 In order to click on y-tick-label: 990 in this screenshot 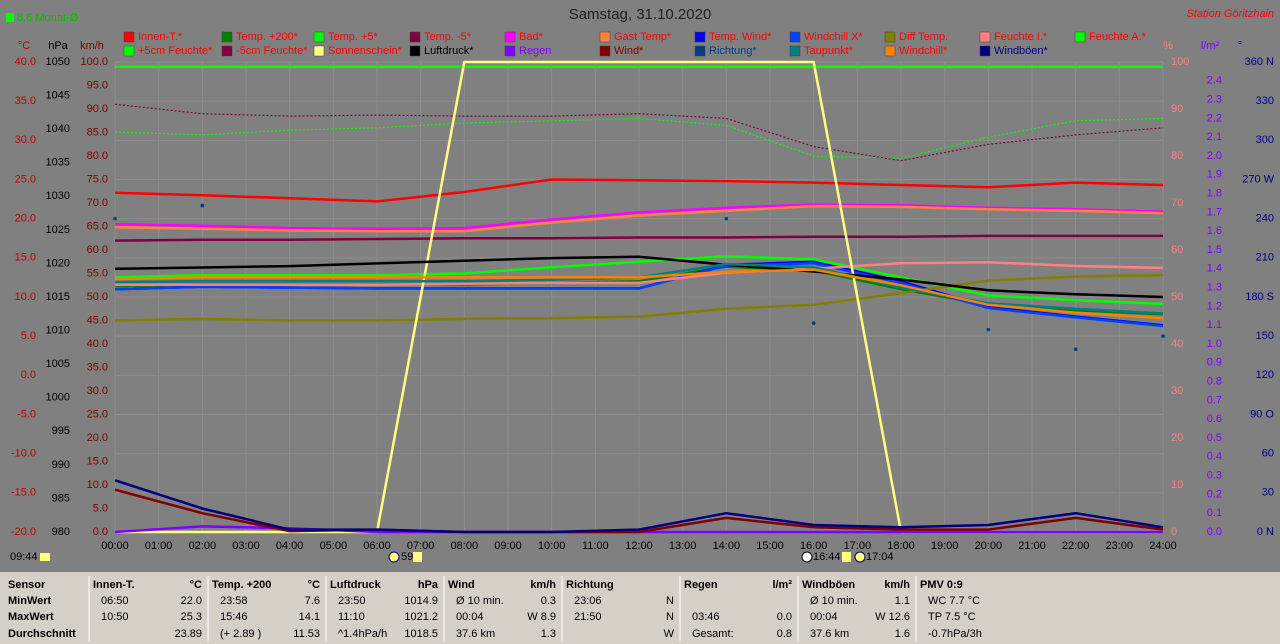, I will do `click(61, 465)`.